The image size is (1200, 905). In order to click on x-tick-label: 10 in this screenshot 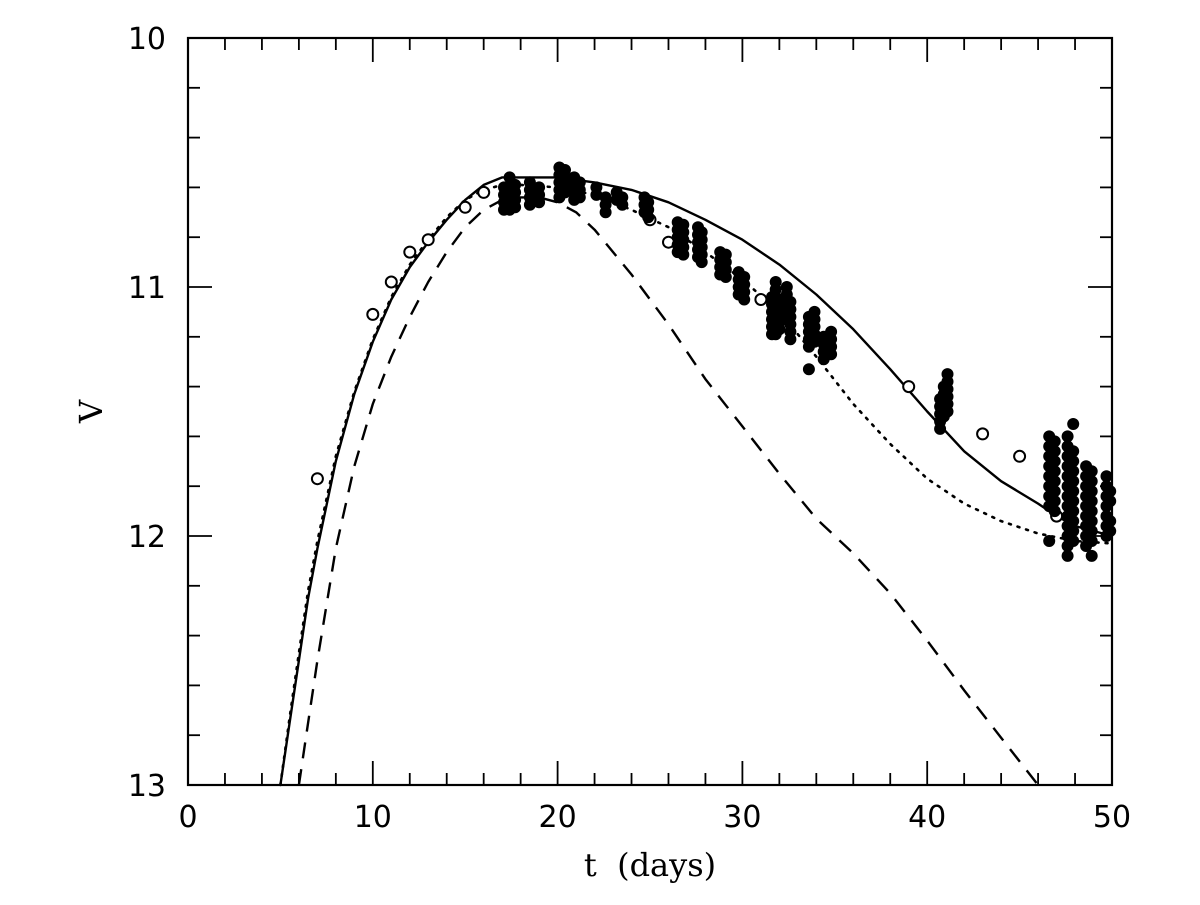, I will do `click(373, 817)`.